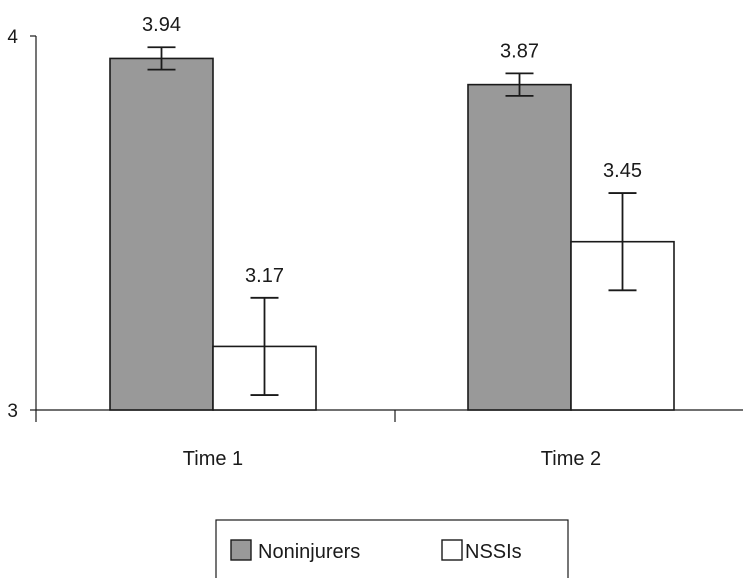 The width and height of the screenshot is (748, 578). Describe the element at coordinates (519, 51) in the screenshot. I see `data-label: 3.87` at that location.